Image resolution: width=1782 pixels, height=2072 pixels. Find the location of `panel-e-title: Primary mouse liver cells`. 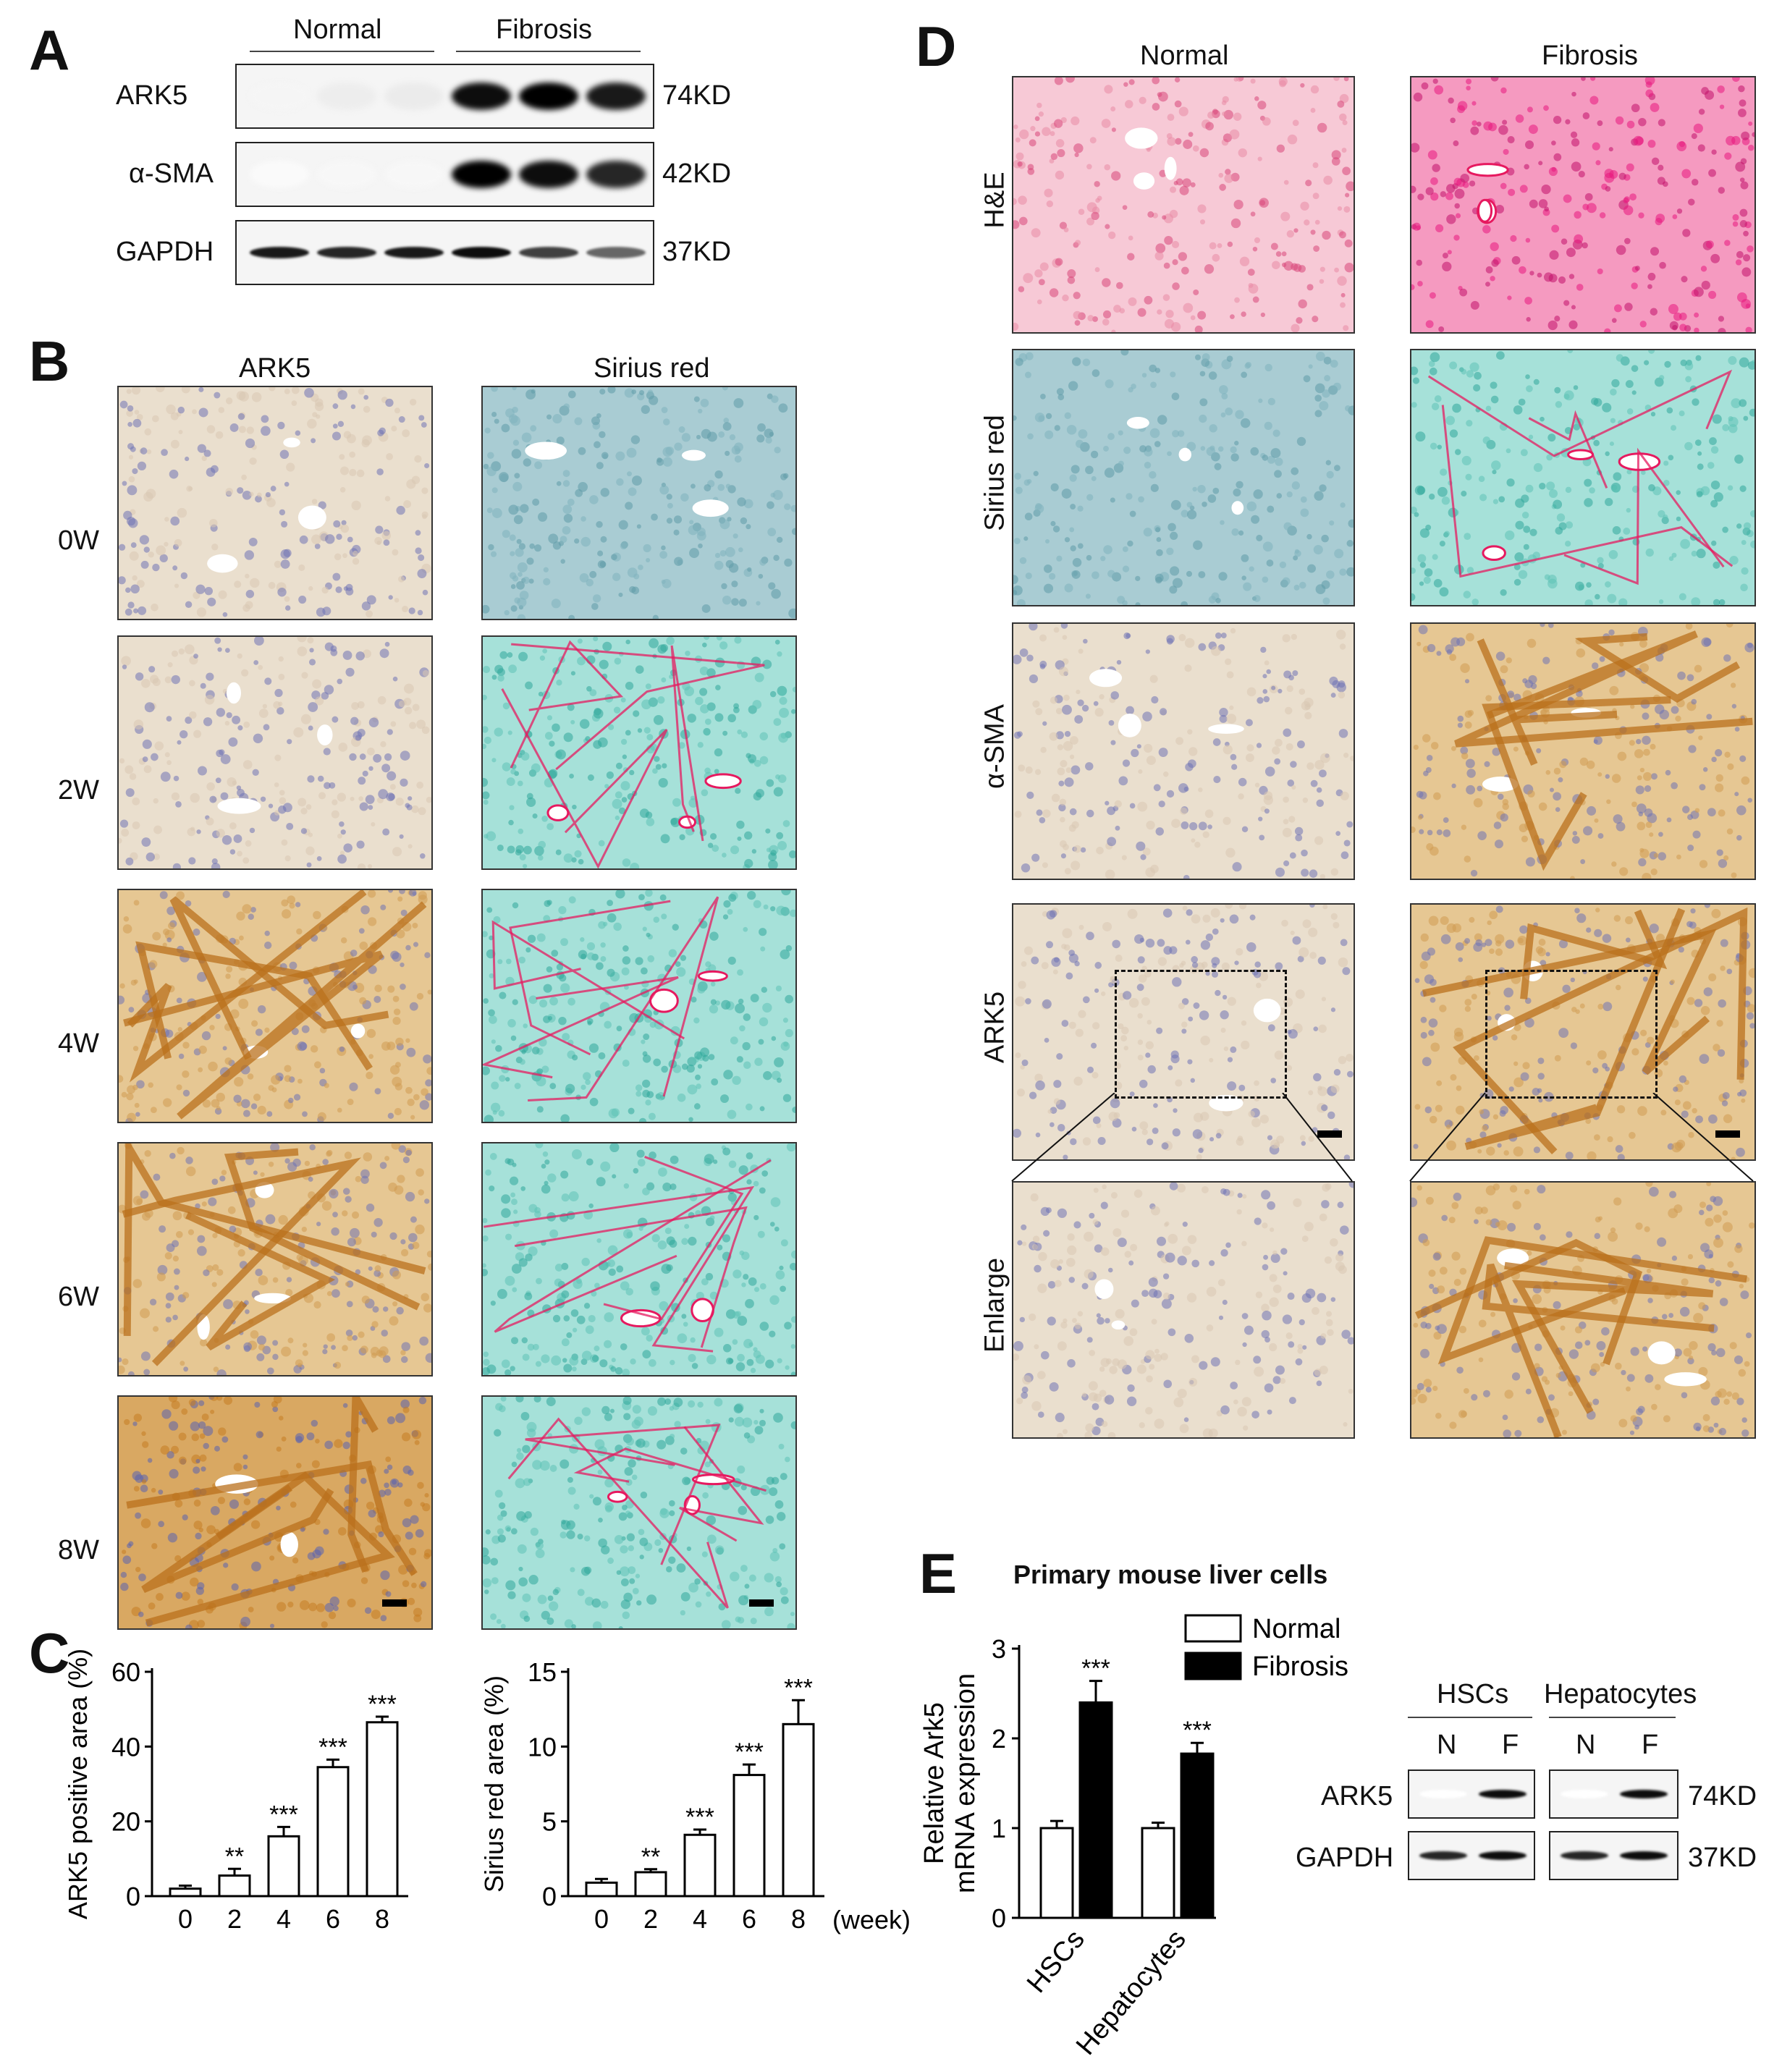

panel-e-title: Primary mouse liver cells is located at coordinates (1170, 1575).